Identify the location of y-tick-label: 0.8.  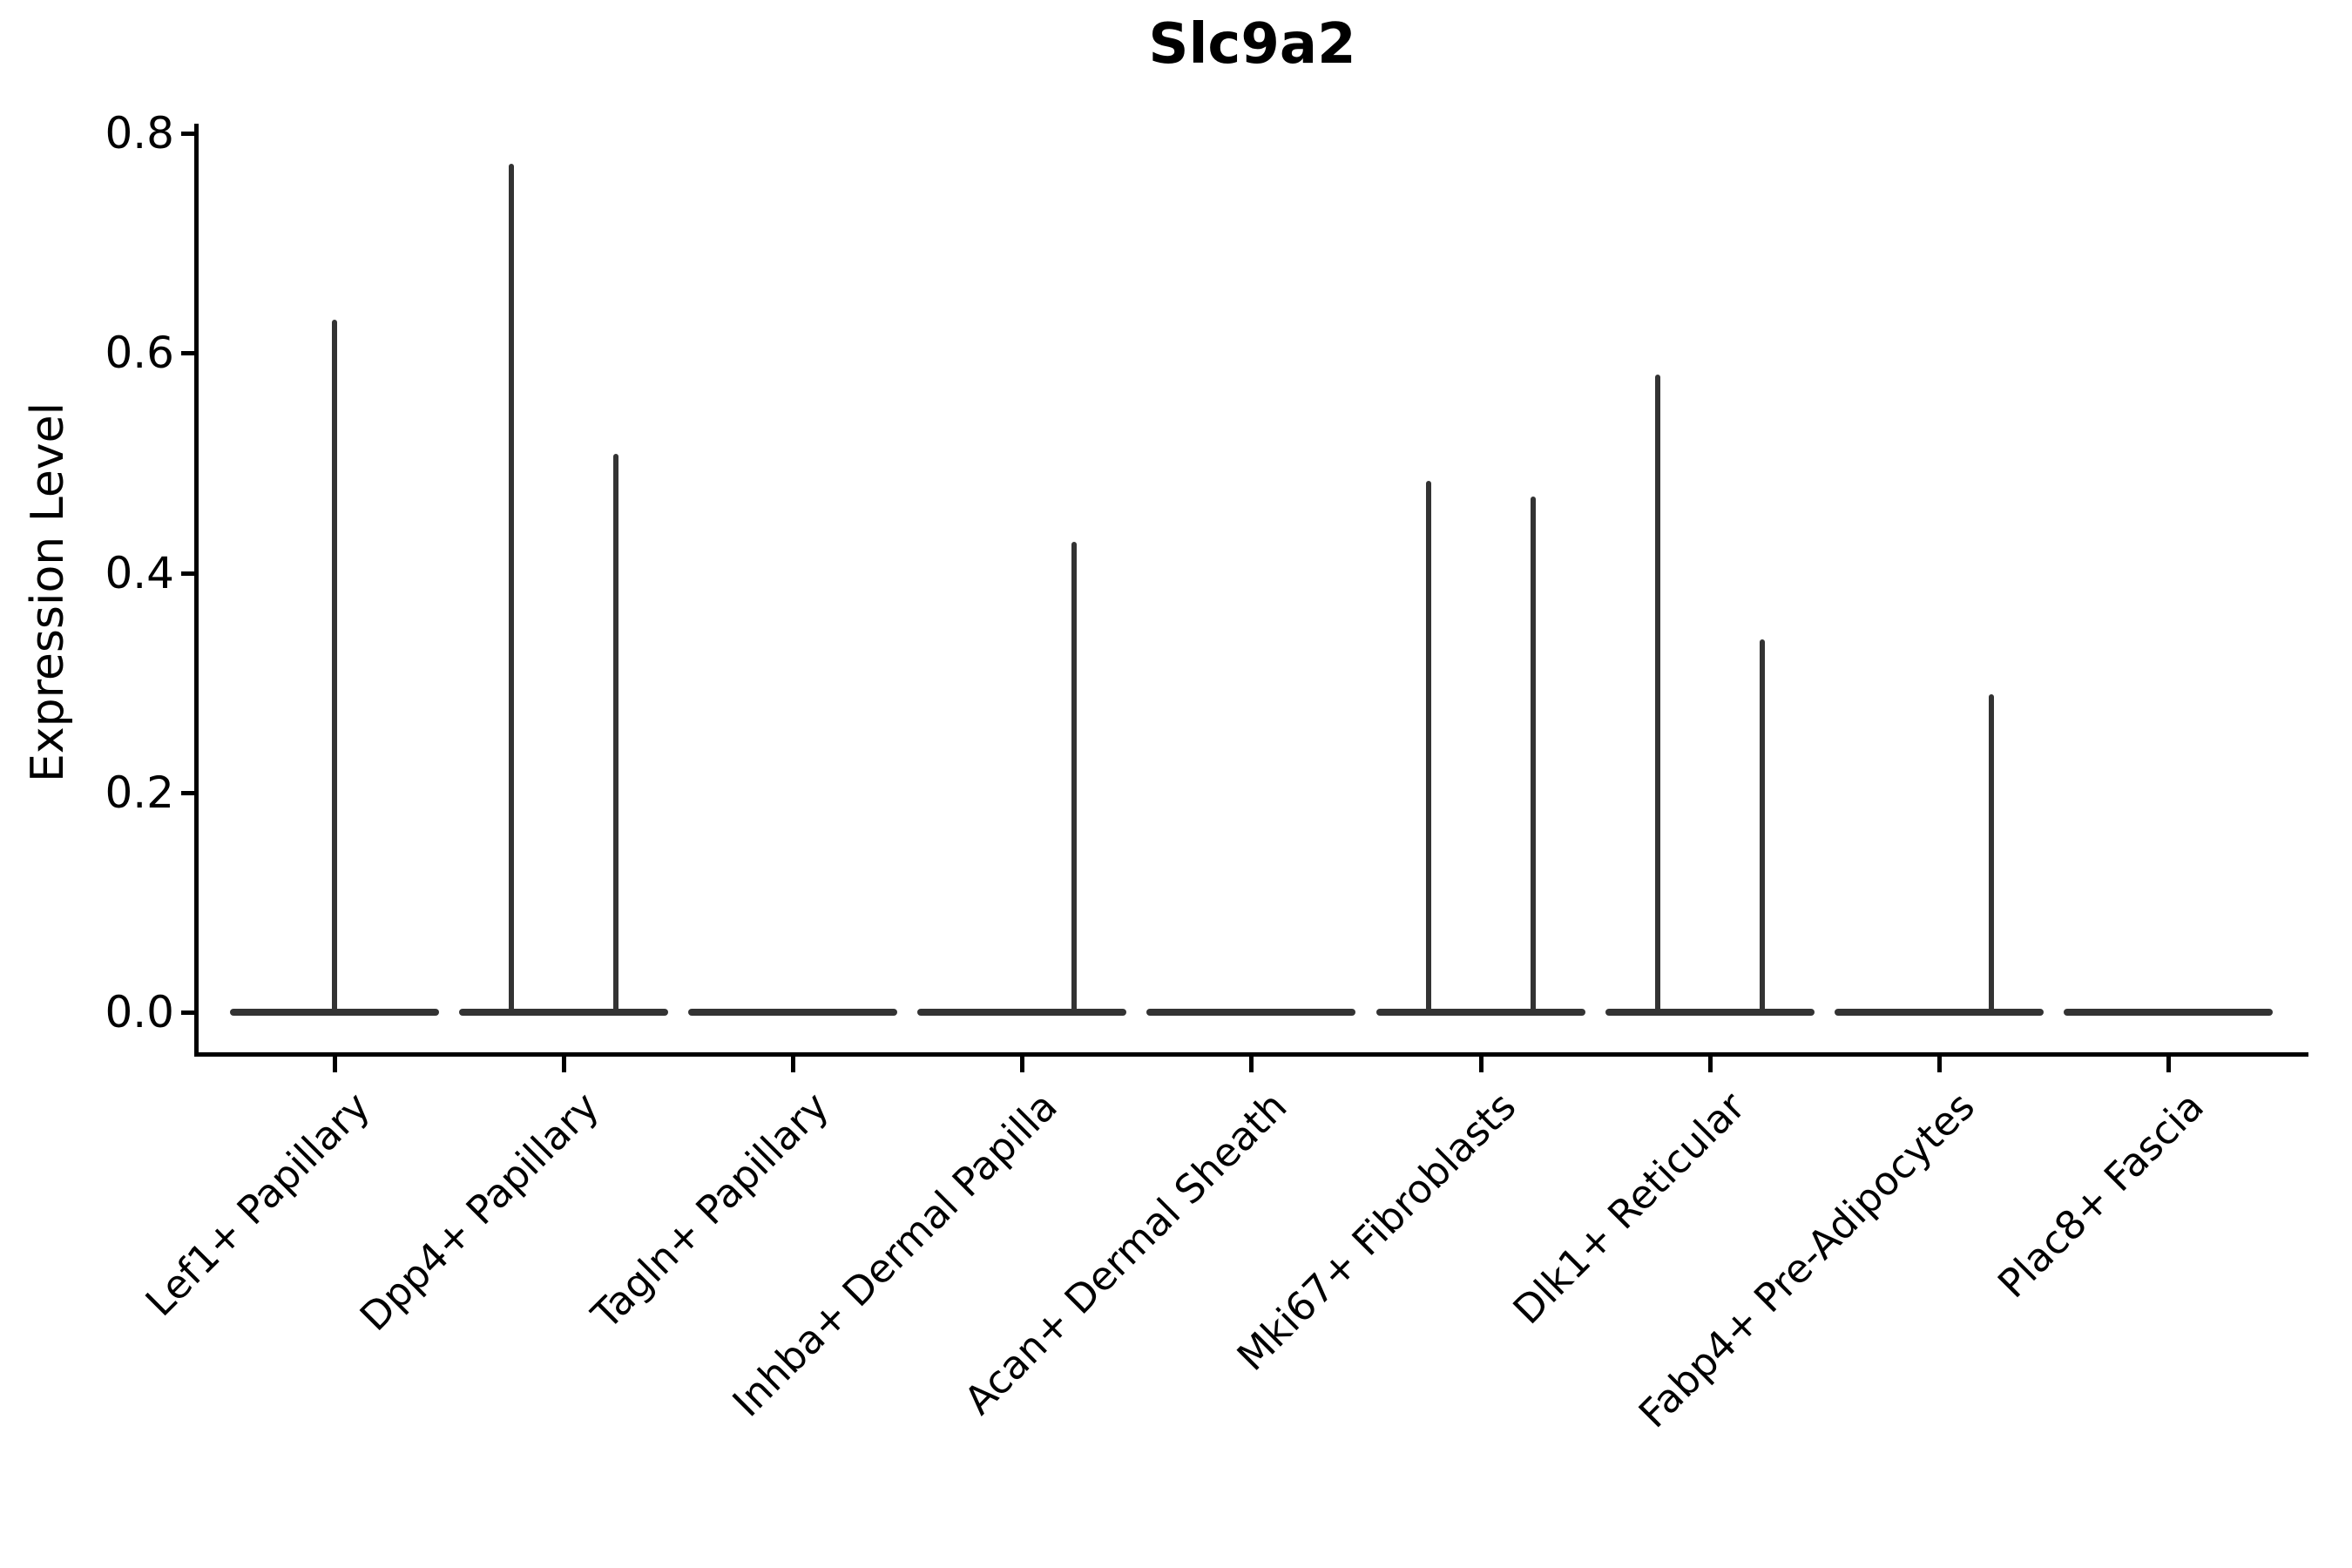
(139, 134).